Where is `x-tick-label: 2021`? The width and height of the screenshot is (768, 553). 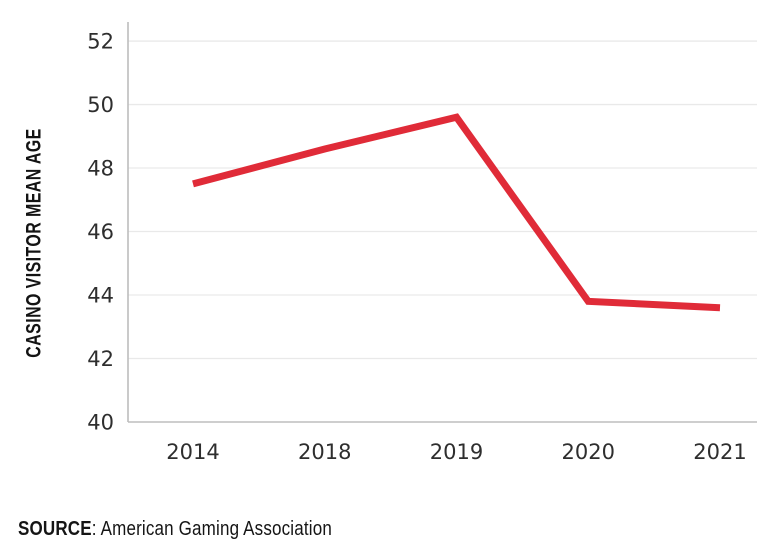 x-tick-label: 2021 is located at coordinates (719, 452).